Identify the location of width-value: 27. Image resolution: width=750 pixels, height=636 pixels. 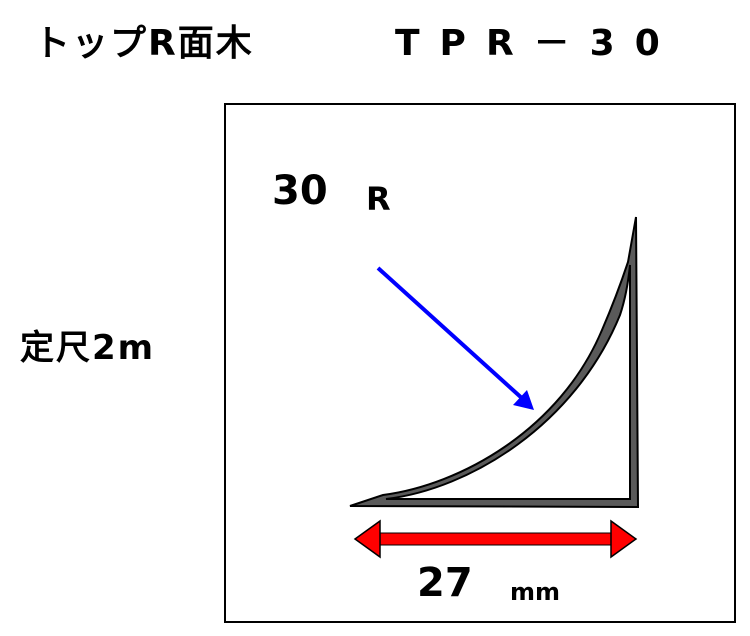
(445, 583).